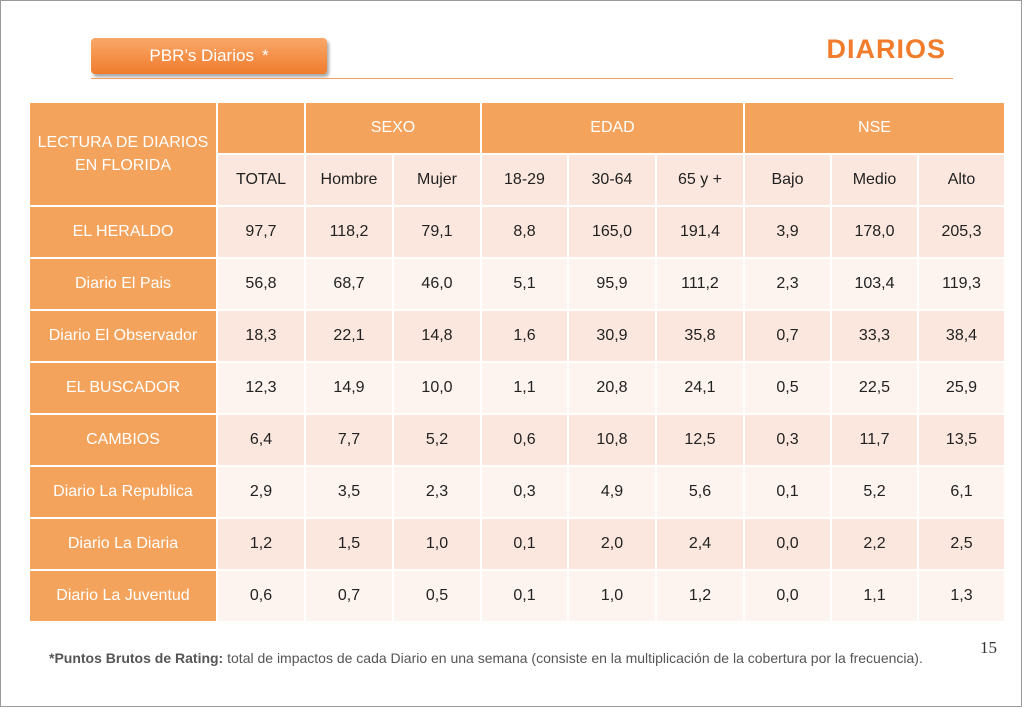  I want to click on table-cell: 103,4, so click(874, 284).